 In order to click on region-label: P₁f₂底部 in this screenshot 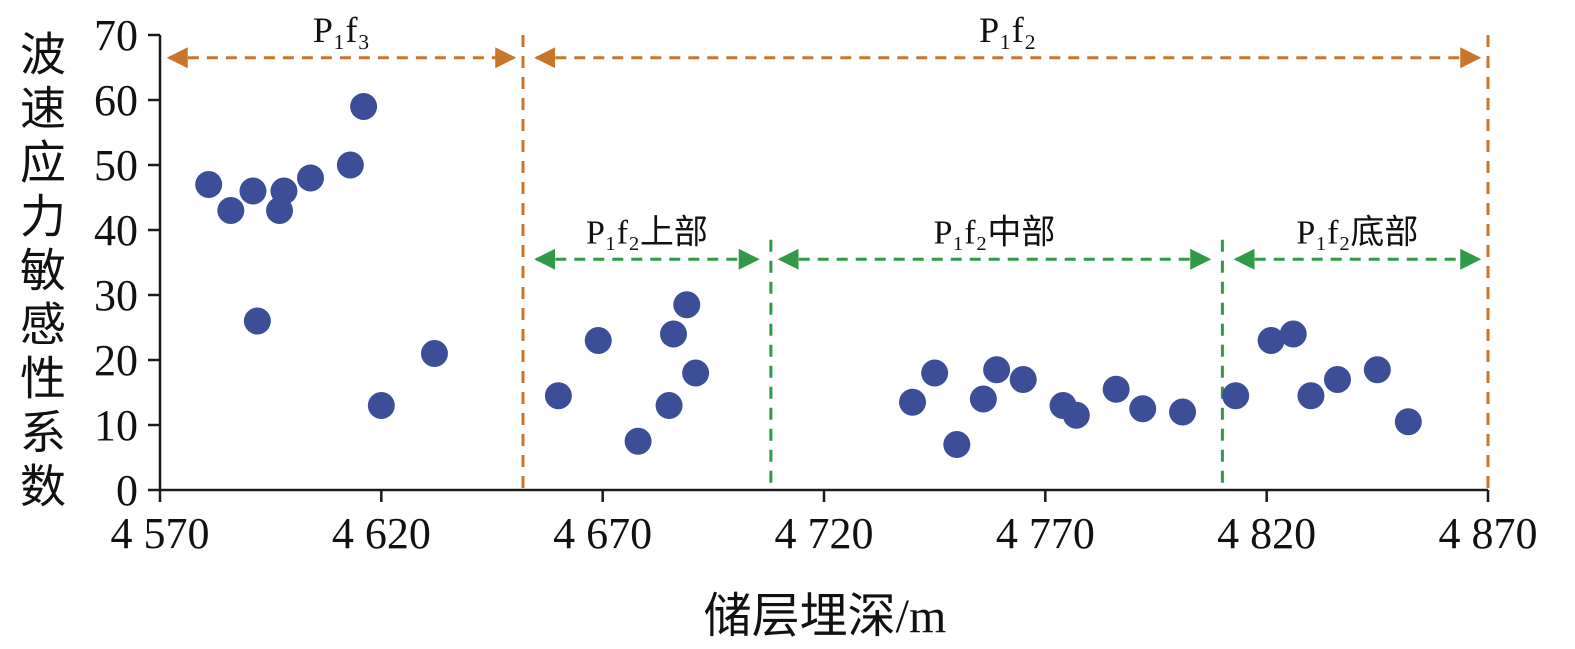, I will do `click(1357, 232)`.